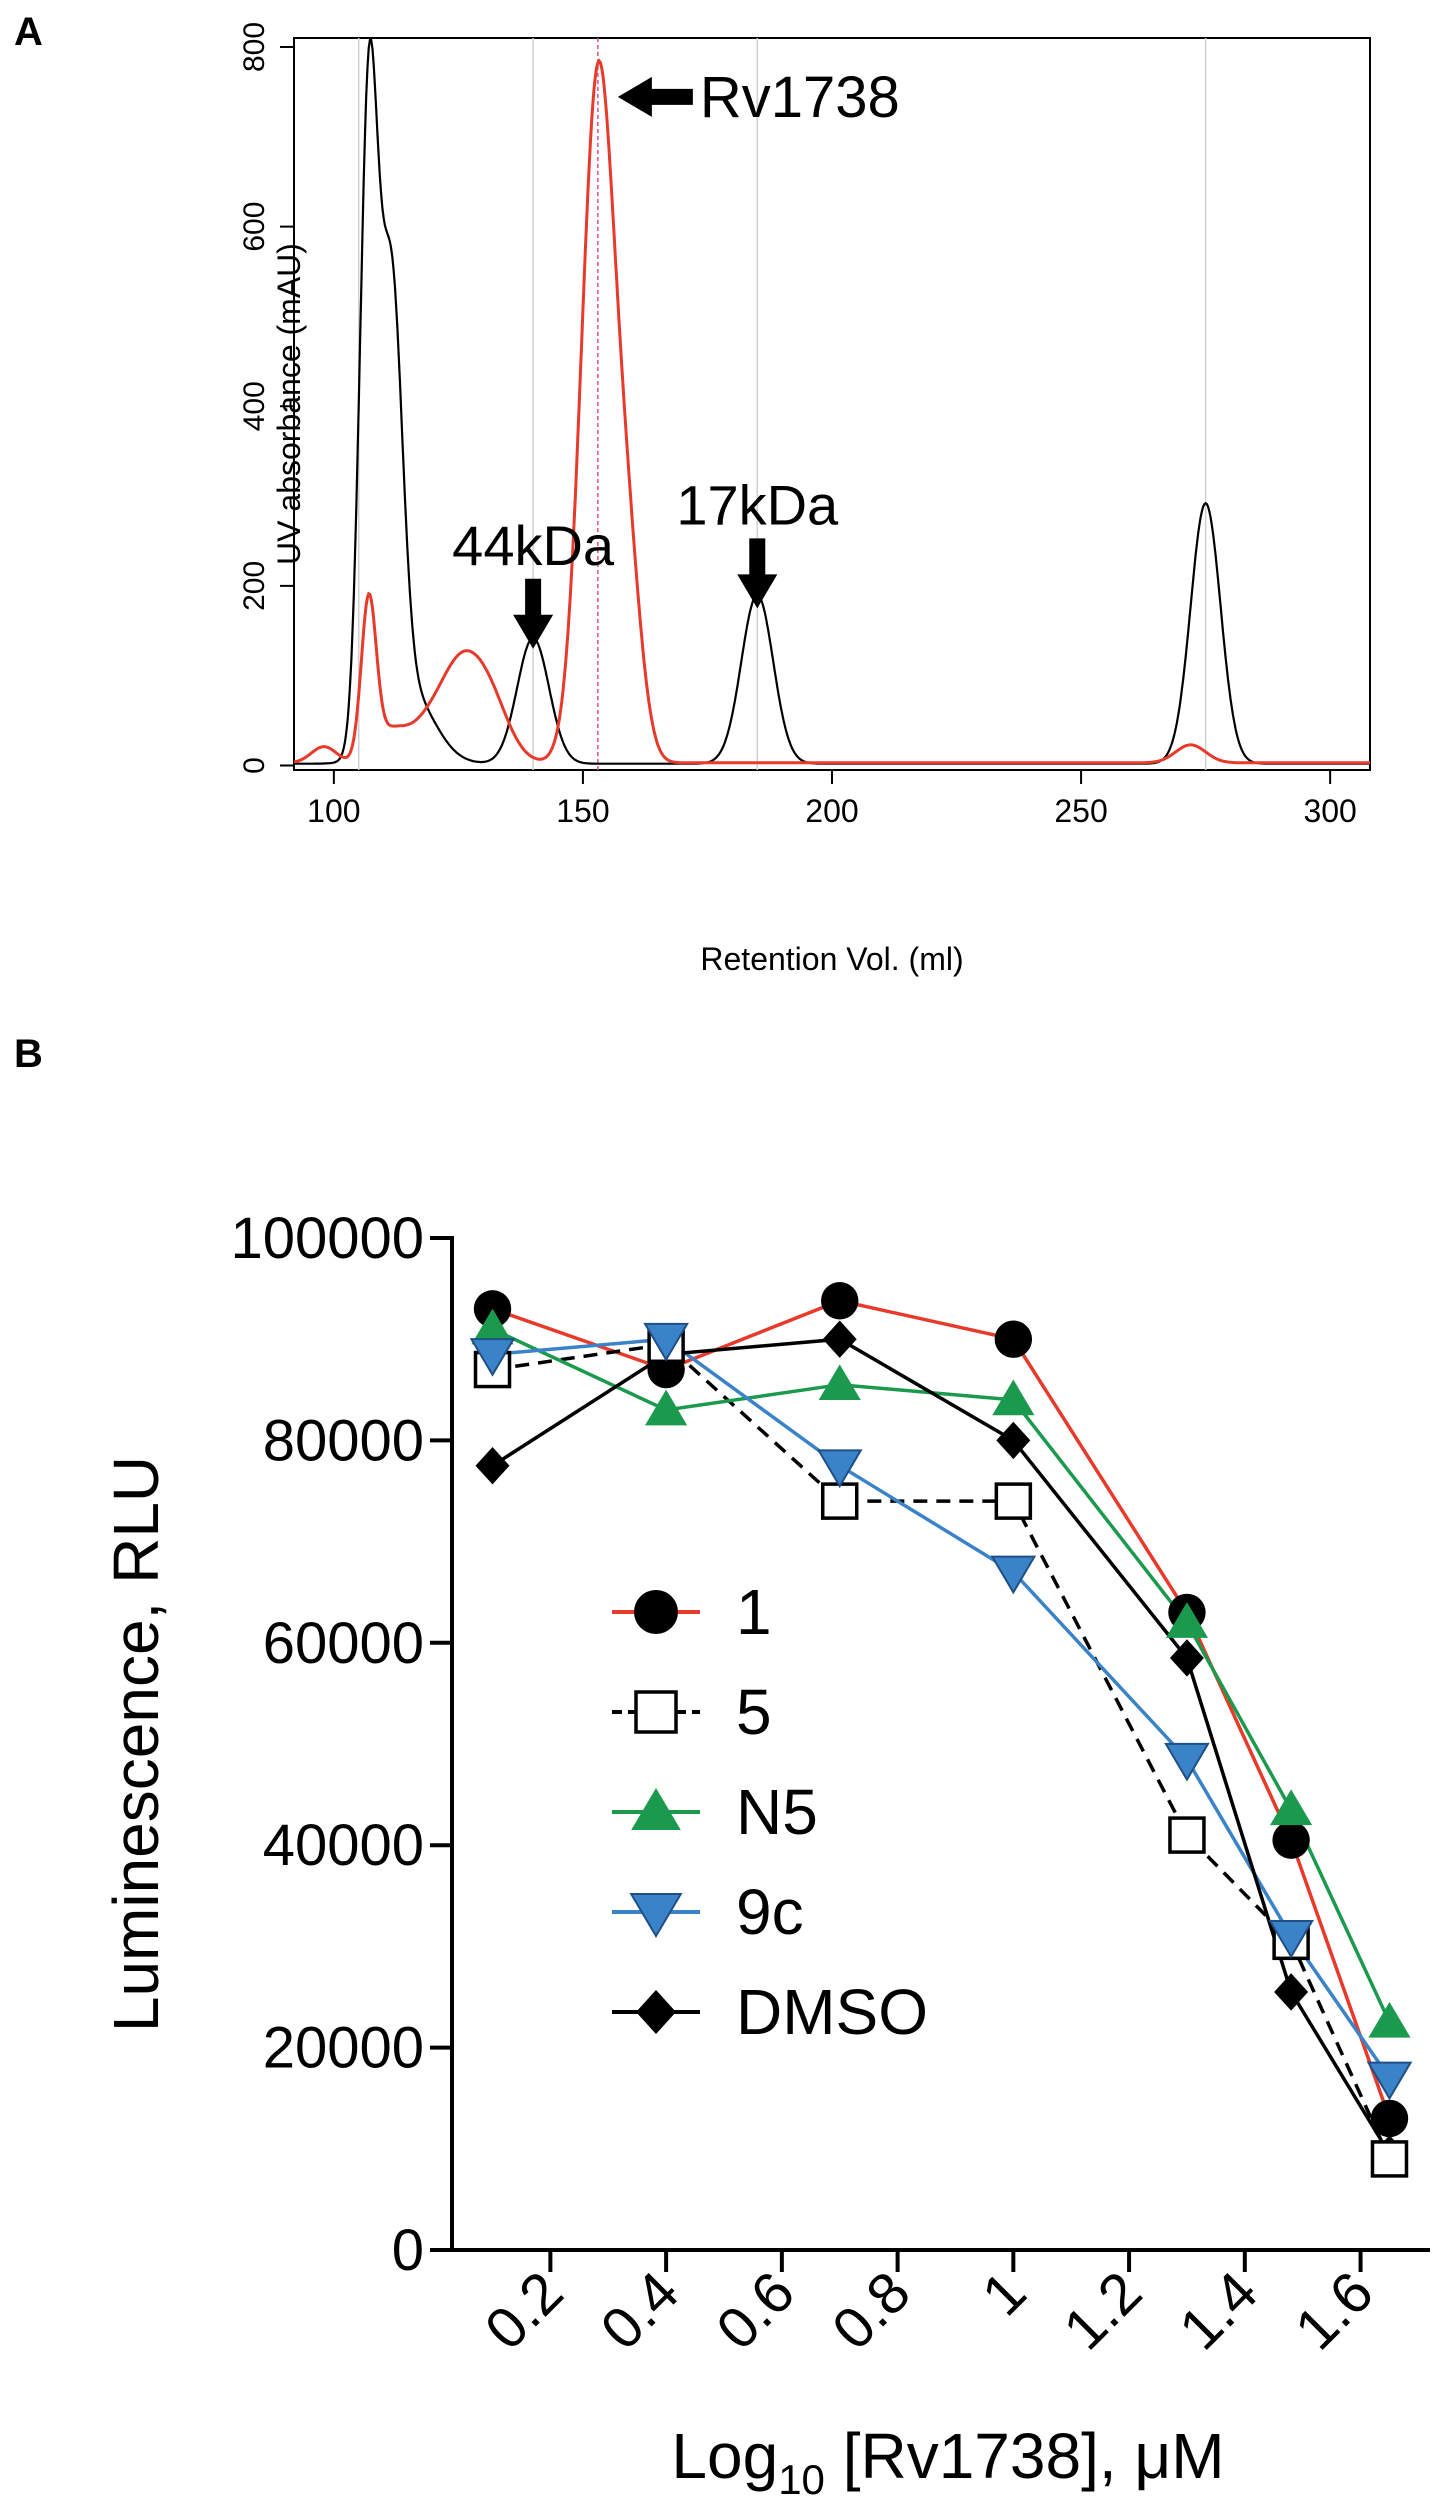 This screenshot has width=1456, height=2504. I want to click on x-tick-label: 100, so click(333, 811).